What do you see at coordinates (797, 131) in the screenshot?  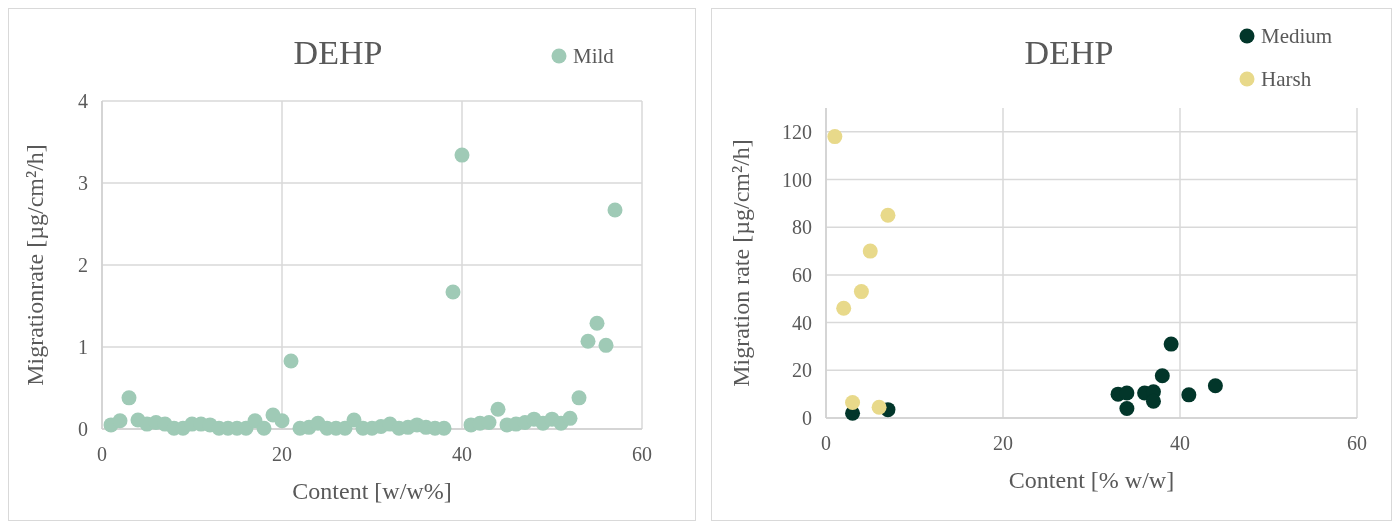 I see `y-tick-label: 120` at bounding box center [797, 131].